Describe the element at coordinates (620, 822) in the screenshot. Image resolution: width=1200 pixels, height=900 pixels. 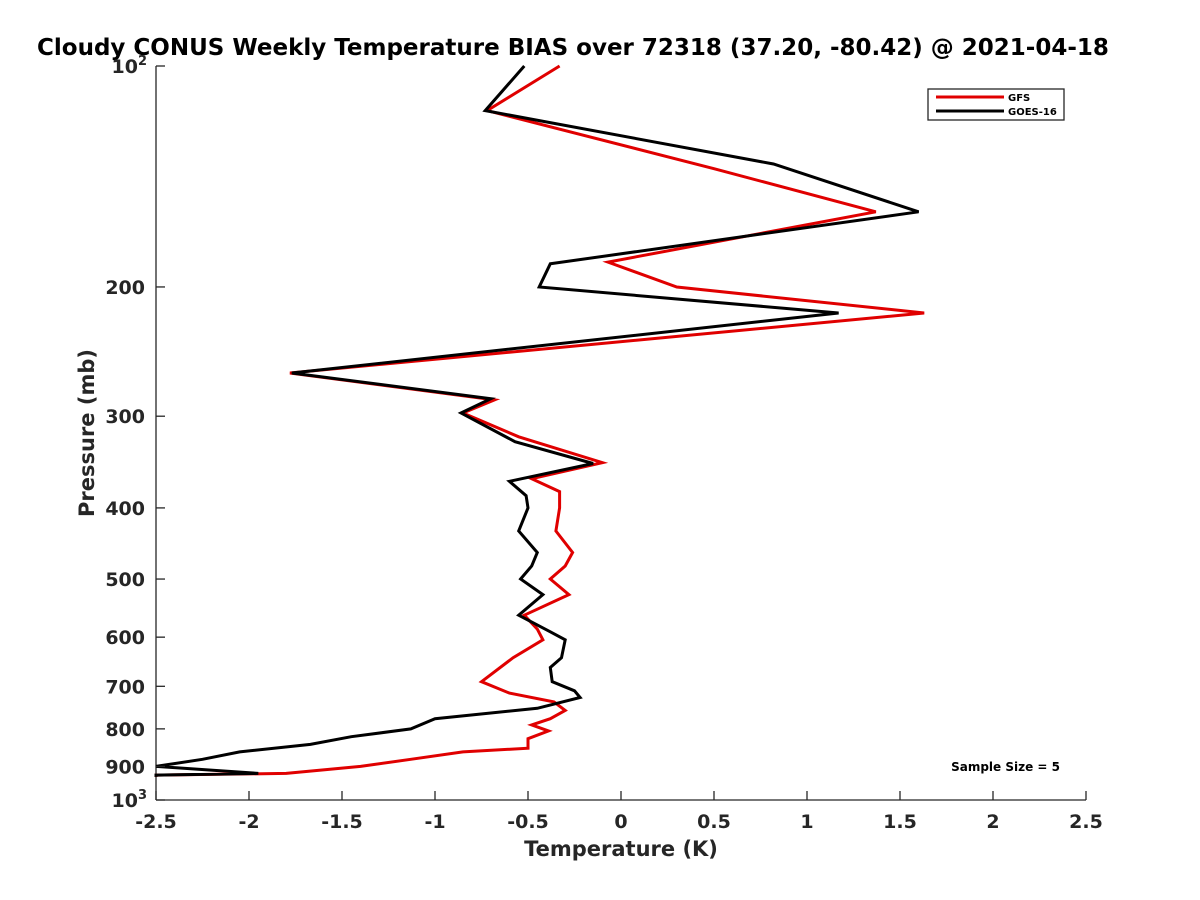
I see `x-tick-label: 0` at that location.